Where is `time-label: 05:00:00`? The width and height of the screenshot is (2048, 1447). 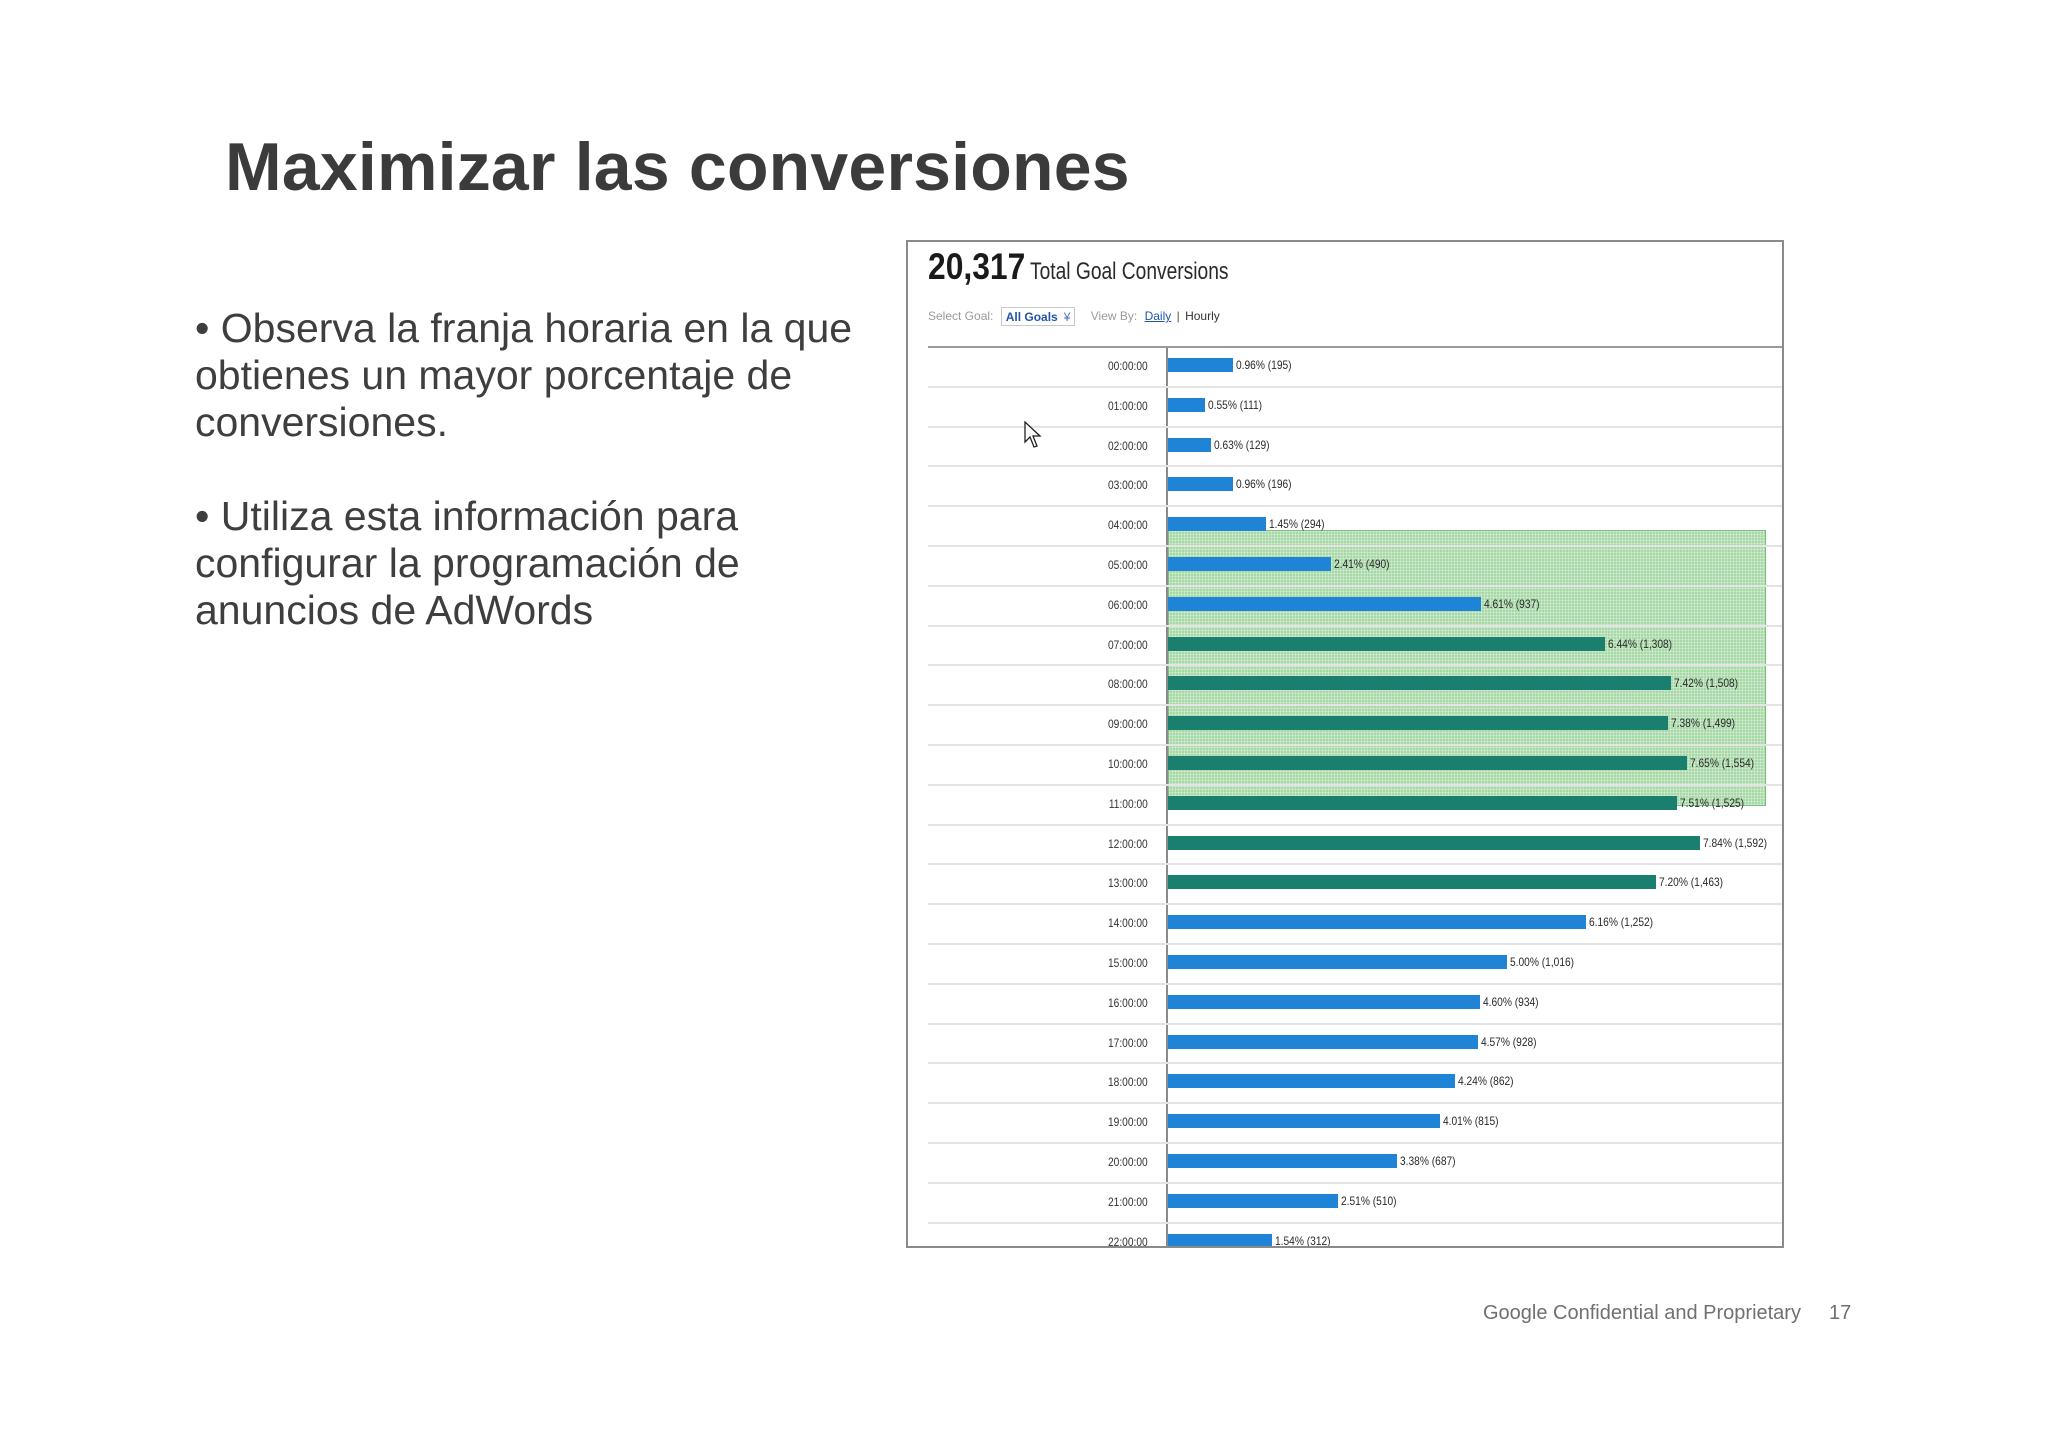
time-label: 05:00:00 is located at coordinates (1128, 565).